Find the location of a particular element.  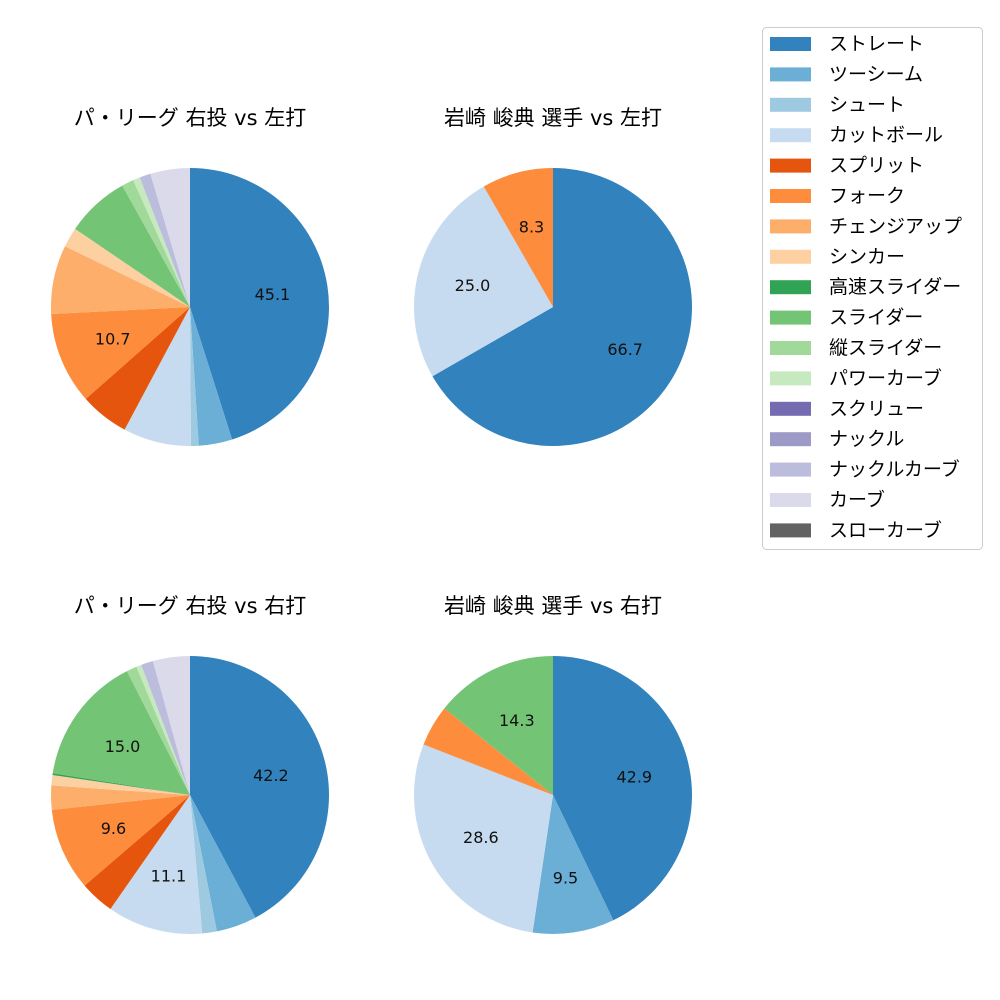

legend-entry: パワーカーブ is located at coordinates (885, 377).